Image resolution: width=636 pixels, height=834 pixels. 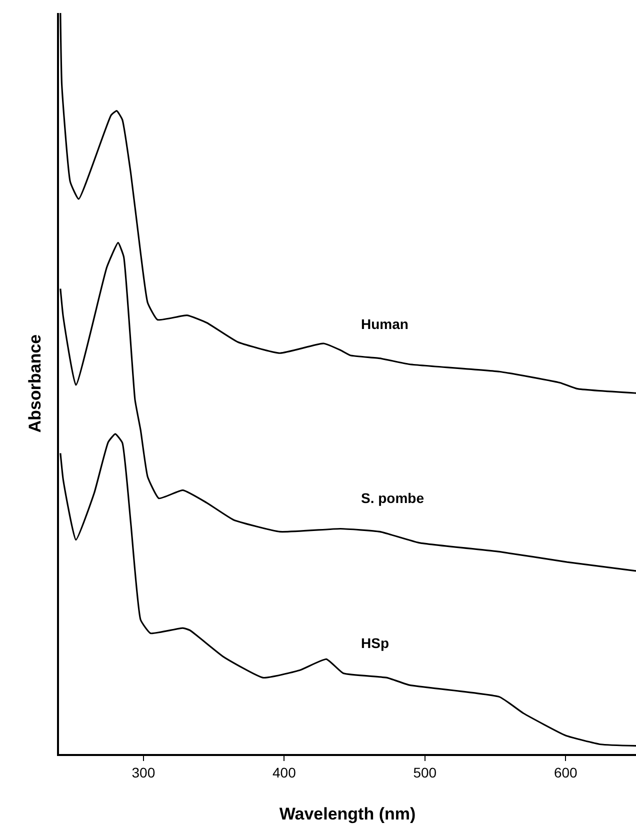 I want to click on x-tick-label: 400, so click(x=284, y=772).